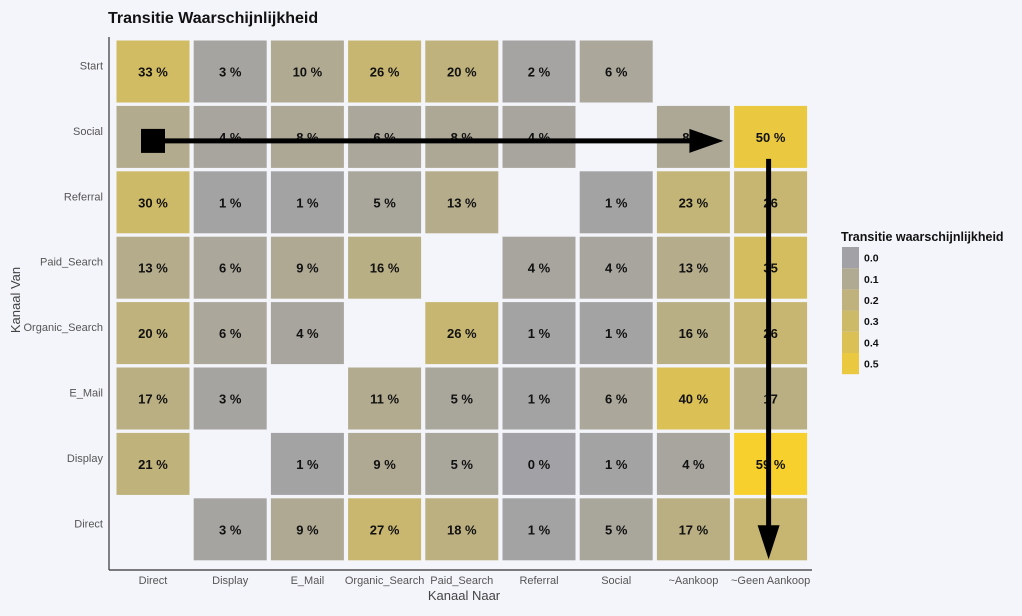  I want to click on cell-value-label: 16 %, so click(385, 268).